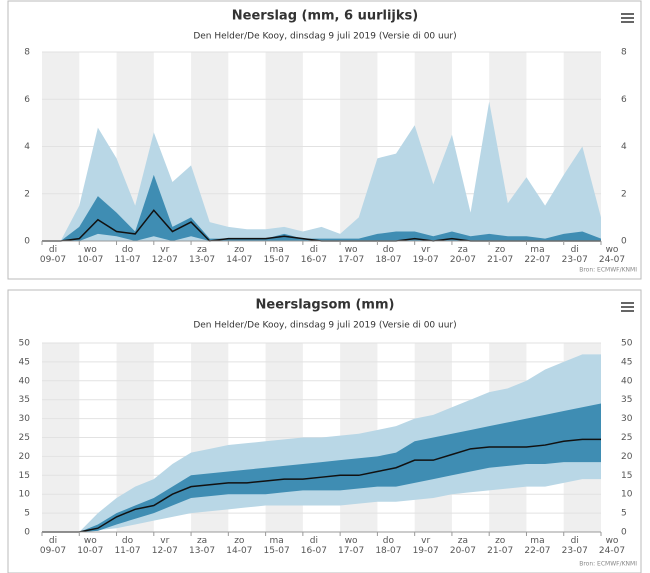 This screenshot has height=573, width=650. What do you see at coordinates (321, 485) in the screenshot?
I see `median-line` at bounding box center [321, 485].